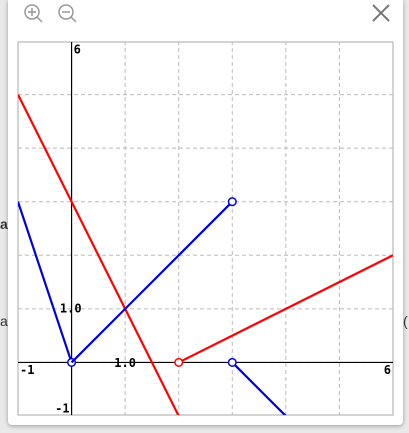  Describe the element at coordinates (405, 321) in the screenshot. I see `background-text: (` at that location.